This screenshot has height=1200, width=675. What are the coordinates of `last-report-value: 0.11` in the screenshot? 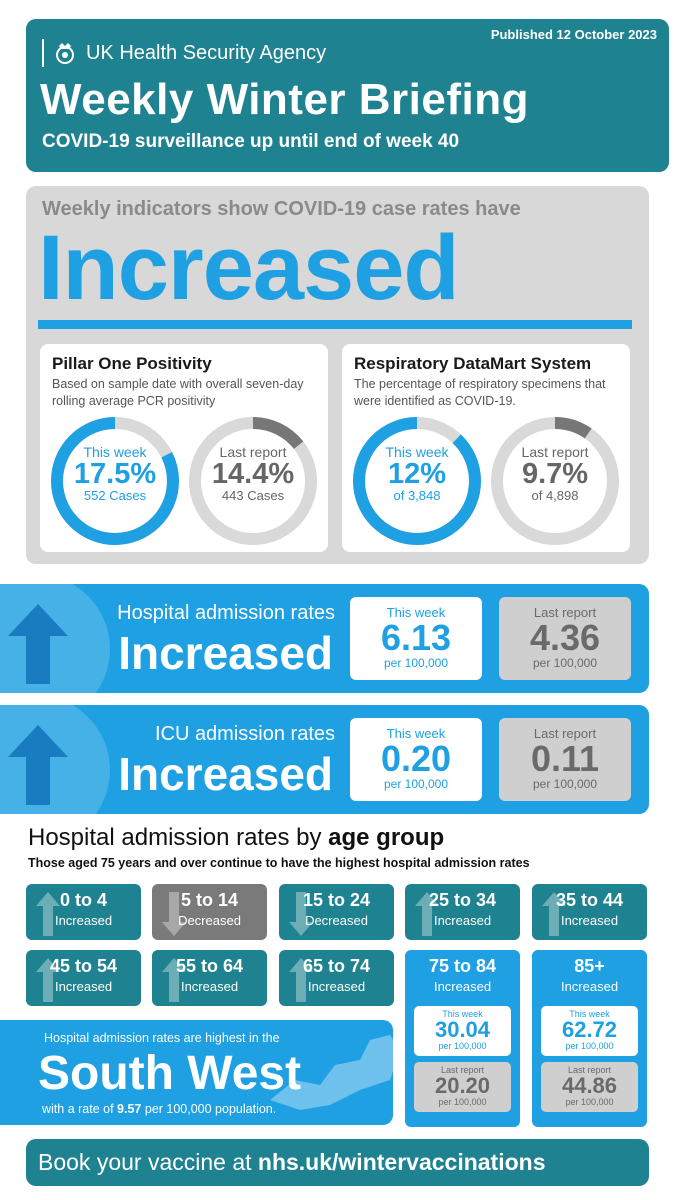 It's located at (565, 758).